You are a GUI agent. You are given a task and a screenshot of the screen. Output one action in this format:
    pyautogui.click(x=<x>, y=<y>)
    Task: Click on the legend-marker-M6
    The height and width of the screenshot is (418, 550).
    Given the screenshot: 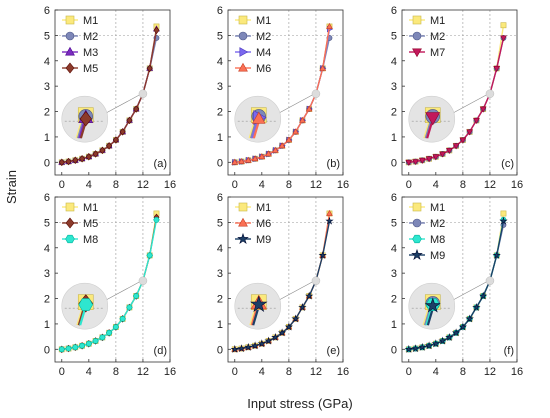 What is the action you would take?
    pyautogui.click(x=243, y=222)
    